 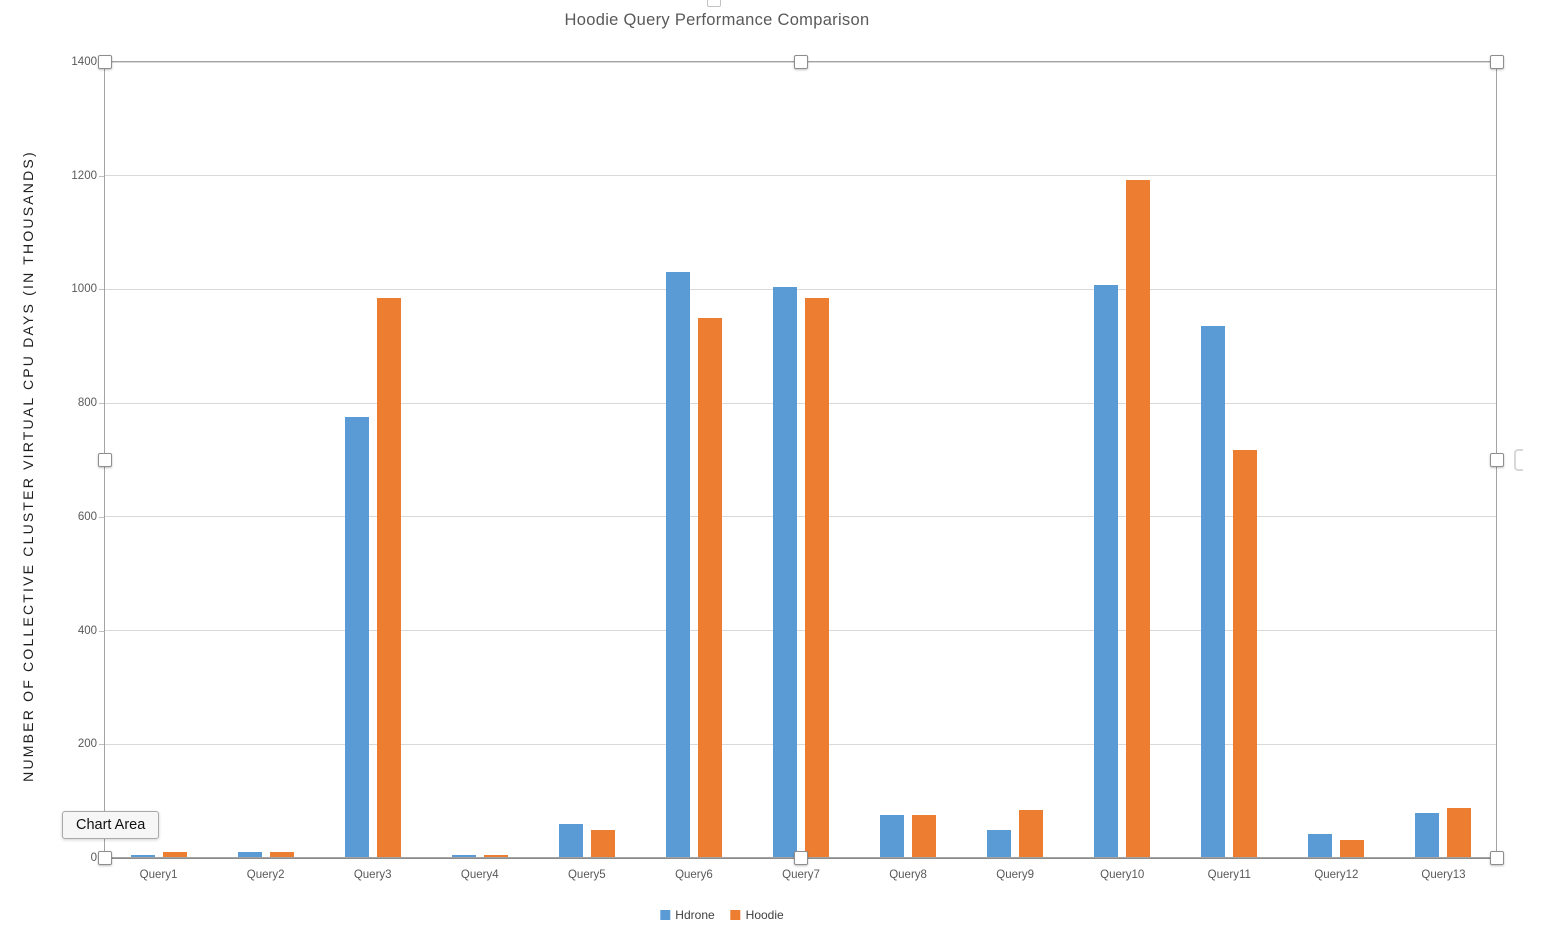 What do you see at coordinates (1245, 653) in the screenshot?
I see `bar-hoodie-query11` at bounding box center [1245, 653].